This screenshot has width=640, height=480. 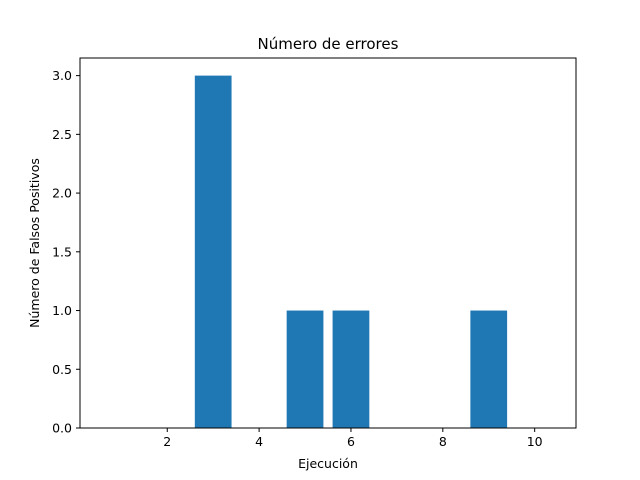 I want to click on x-tick-label: 8, so click(x=443, y=441).